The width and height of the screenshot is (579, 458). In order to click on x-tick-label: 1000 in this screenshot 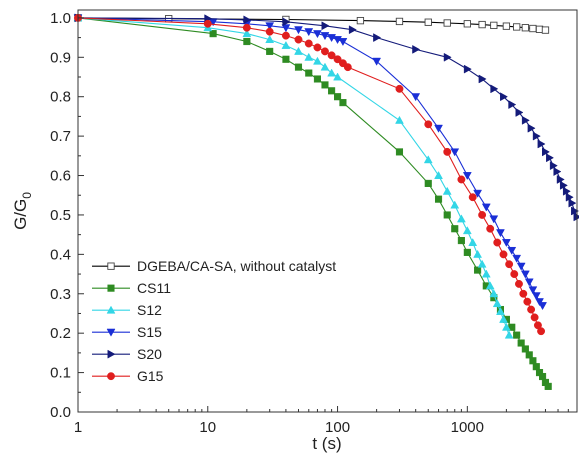, I will do `click(467, 427)`.